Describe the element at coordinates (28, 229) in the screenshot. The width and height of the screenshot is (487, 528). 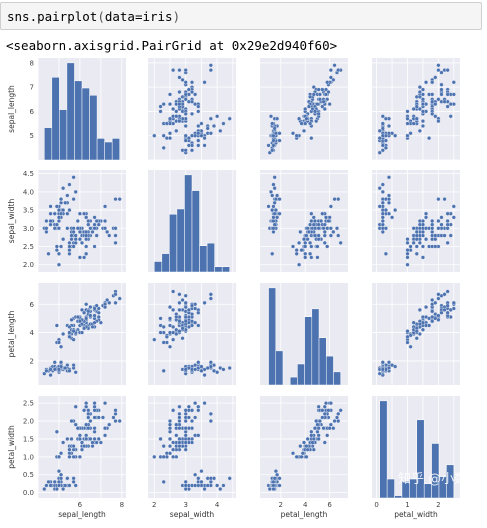
I see `y-tick-label: 3.0` at that location.